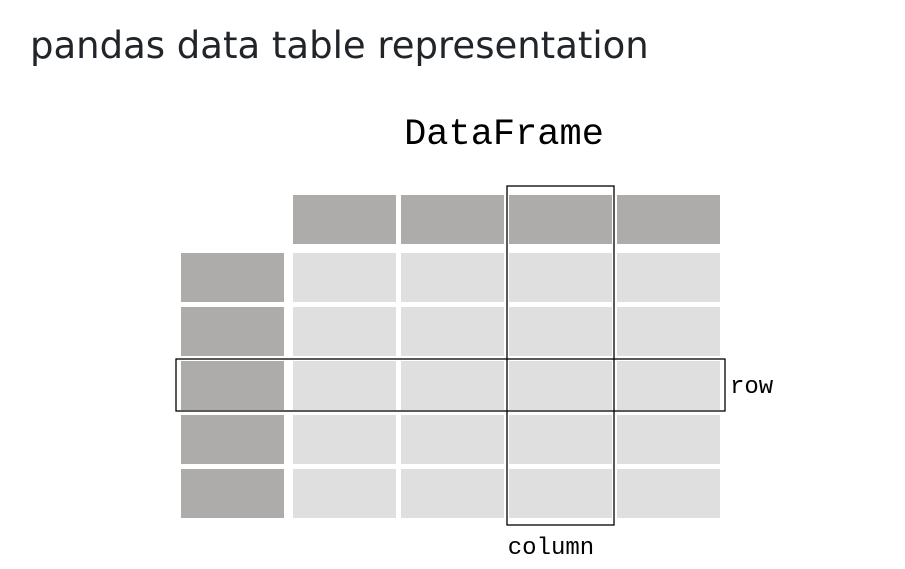 This screenshot has height=569, width=905. Describe the element at coordinates (752, 387) in the screenshot. I see `row-label: row` at that location.